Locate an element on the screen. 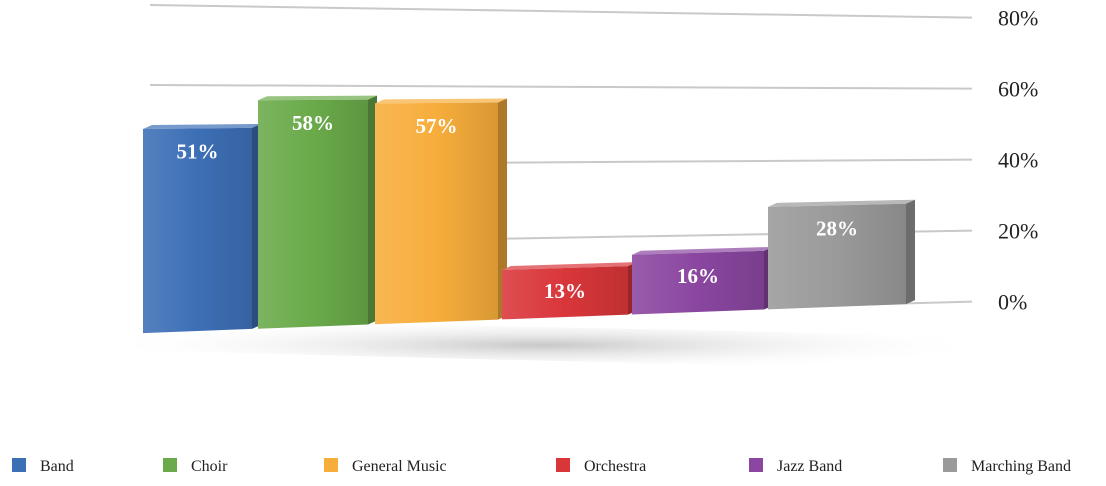 This screenshot has width=1106, height=486. chart-floor is located at coordinates (542, 345).